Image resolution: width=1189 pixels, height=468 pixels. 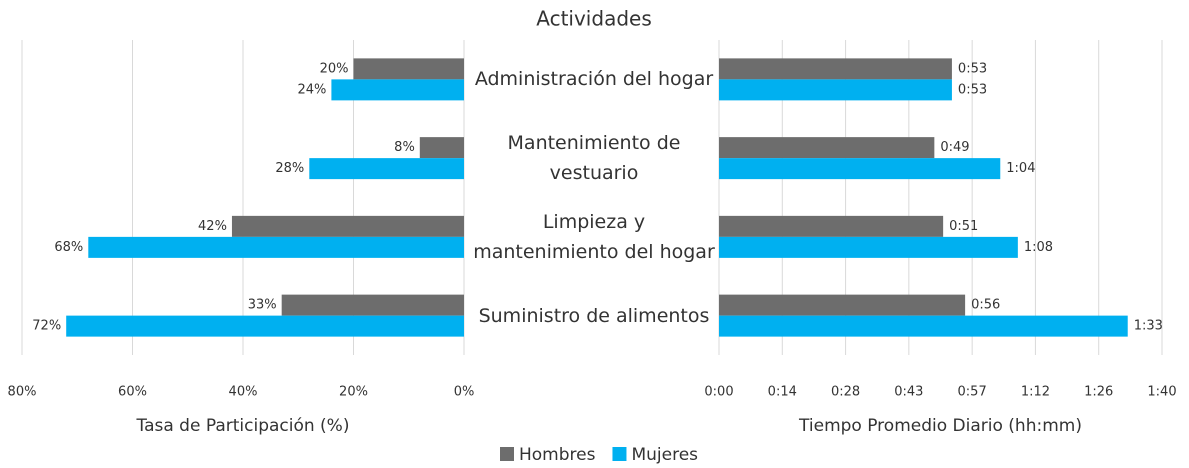 I want to click on x-tick-label: 60%, so click(x=132, y=392).